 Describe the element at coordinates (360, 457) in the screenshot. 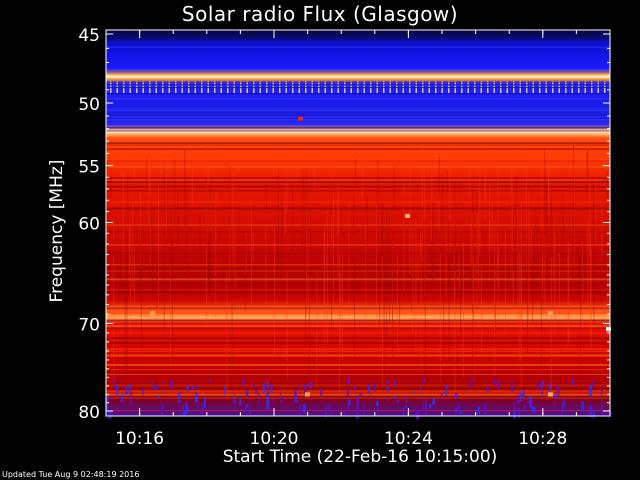

I see `x-axis-label: Start Time (22-Feb-16 10:15:00)` at that location.